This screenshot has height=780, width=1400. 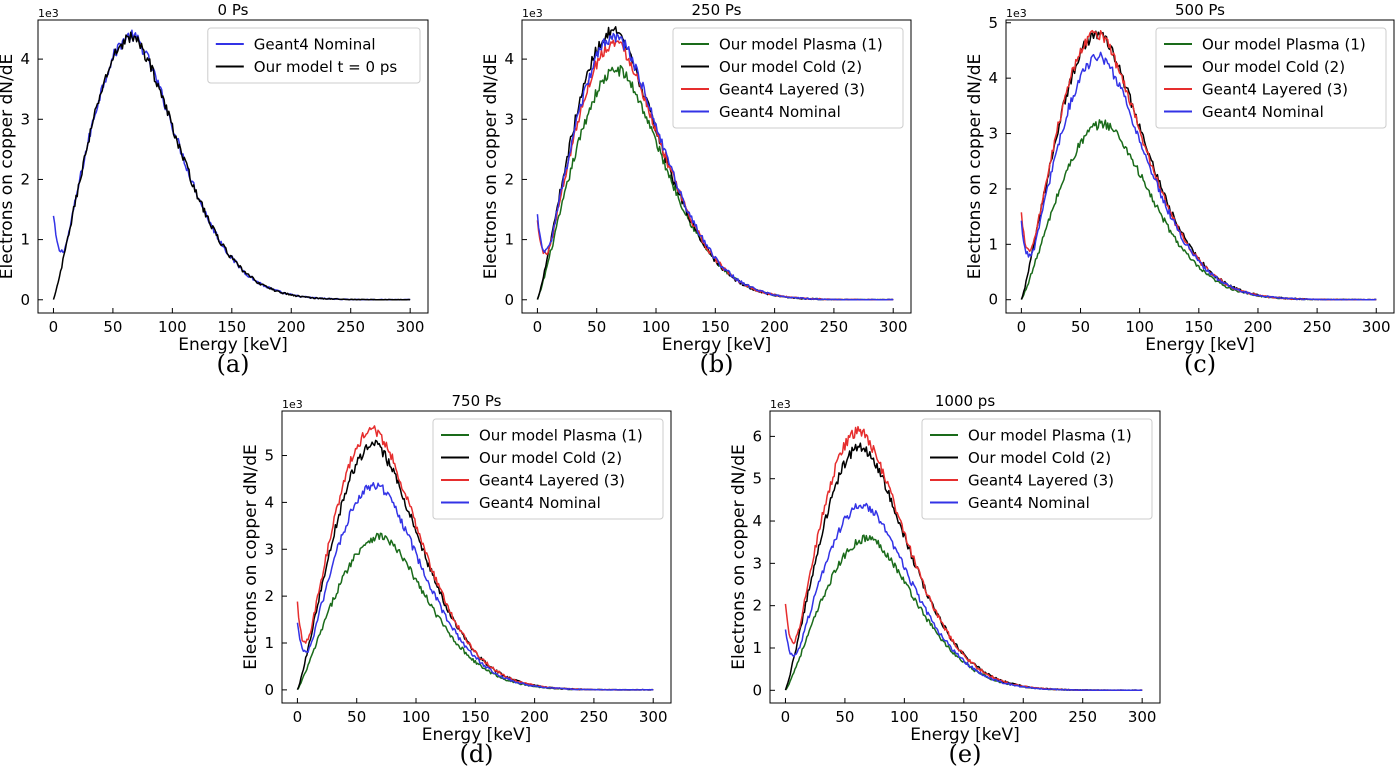 I want to click on chart-title: 750 Ps, so click(x=477, y=401).